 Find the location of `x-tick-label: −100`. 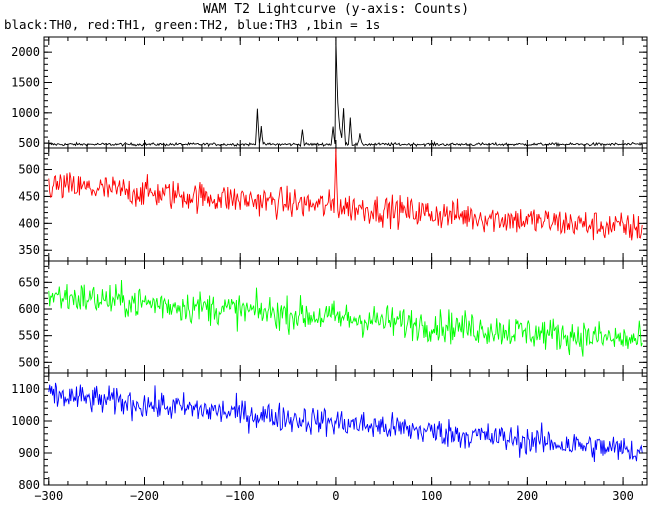

x-tick-label: −100 is located at coordinates (240, 496).